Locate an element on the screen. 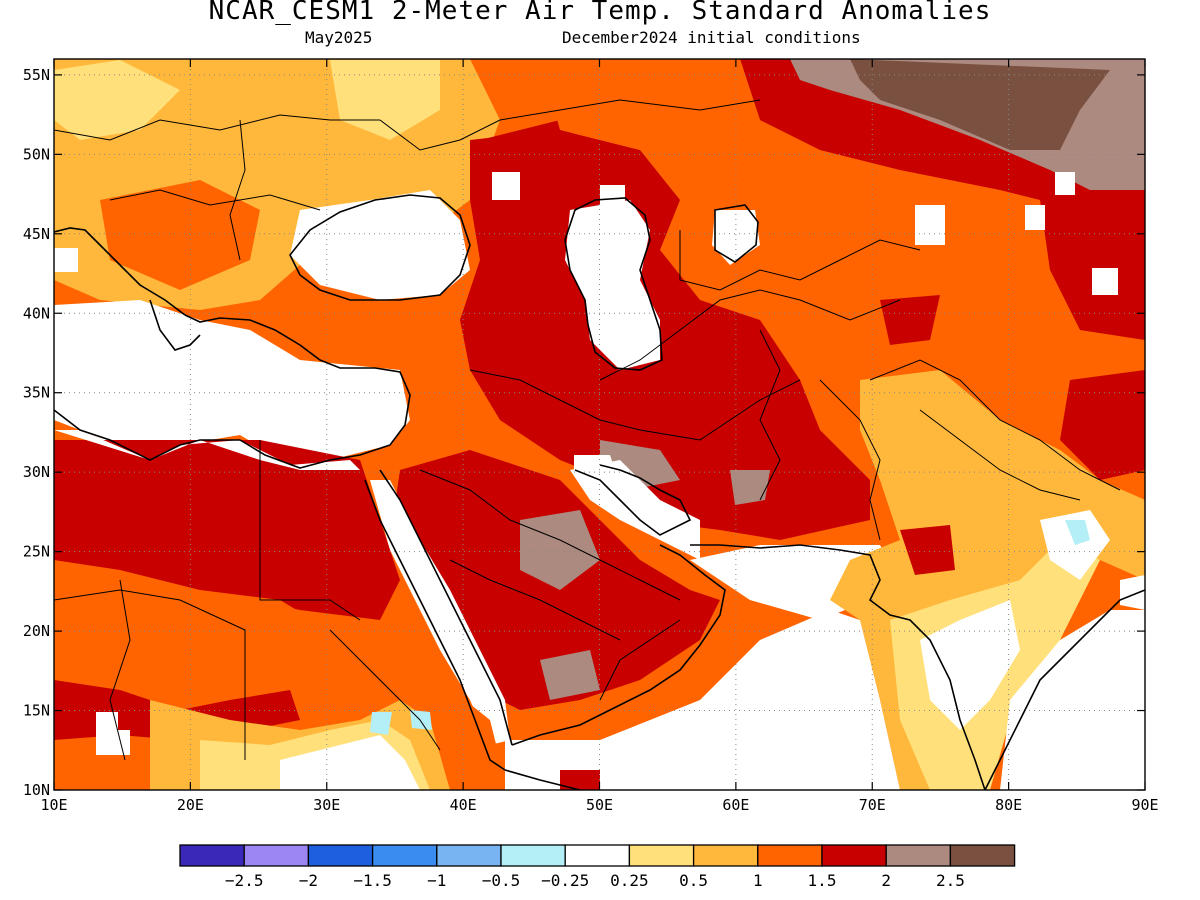  lat-tick-label: 40N is located at coordinates (36, 313).